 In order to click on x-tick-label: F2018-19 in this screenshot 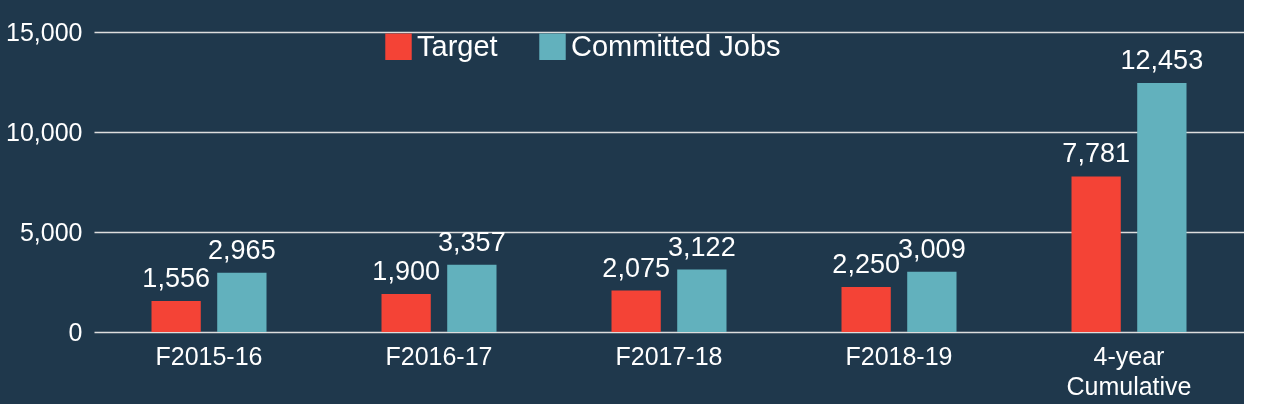, I will do `click(899, 355)`.